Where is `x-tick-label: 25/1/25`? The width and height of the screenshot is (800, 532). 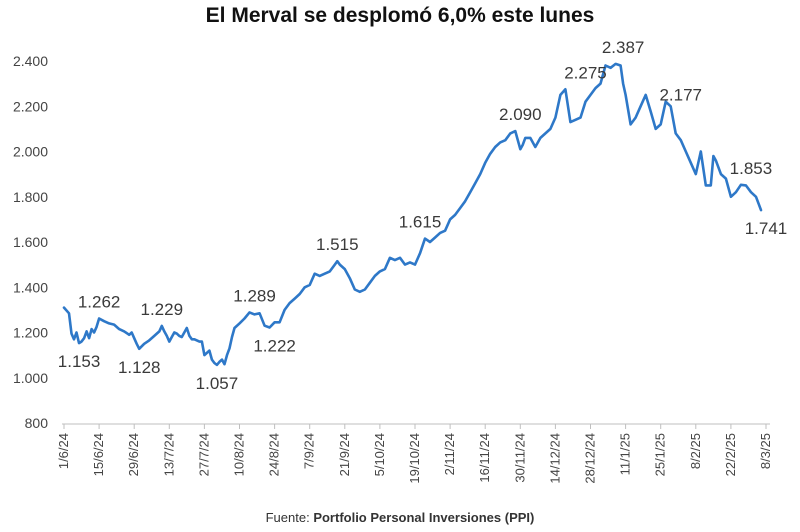
x-tick-label: 25/1/25 is located at coordinates (660, 454).